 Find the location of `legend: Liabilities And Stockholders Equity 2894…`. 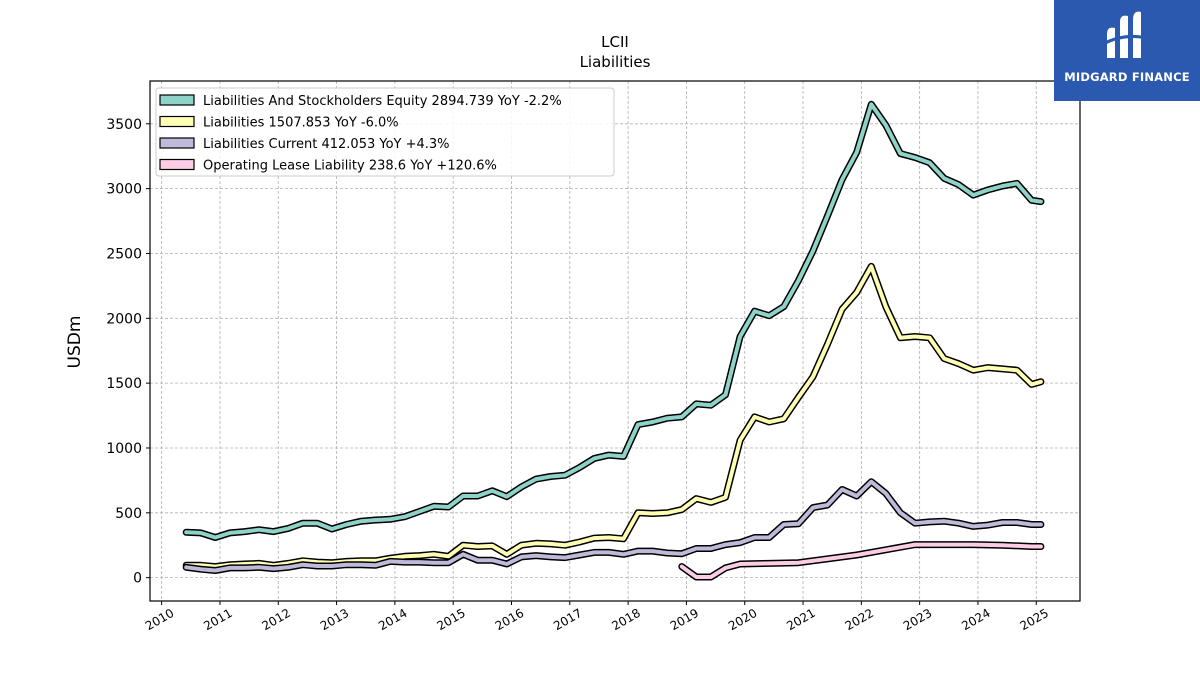

legend: Liabilities And Stockholders Equity 2894… is located at coordinates (385, 132).